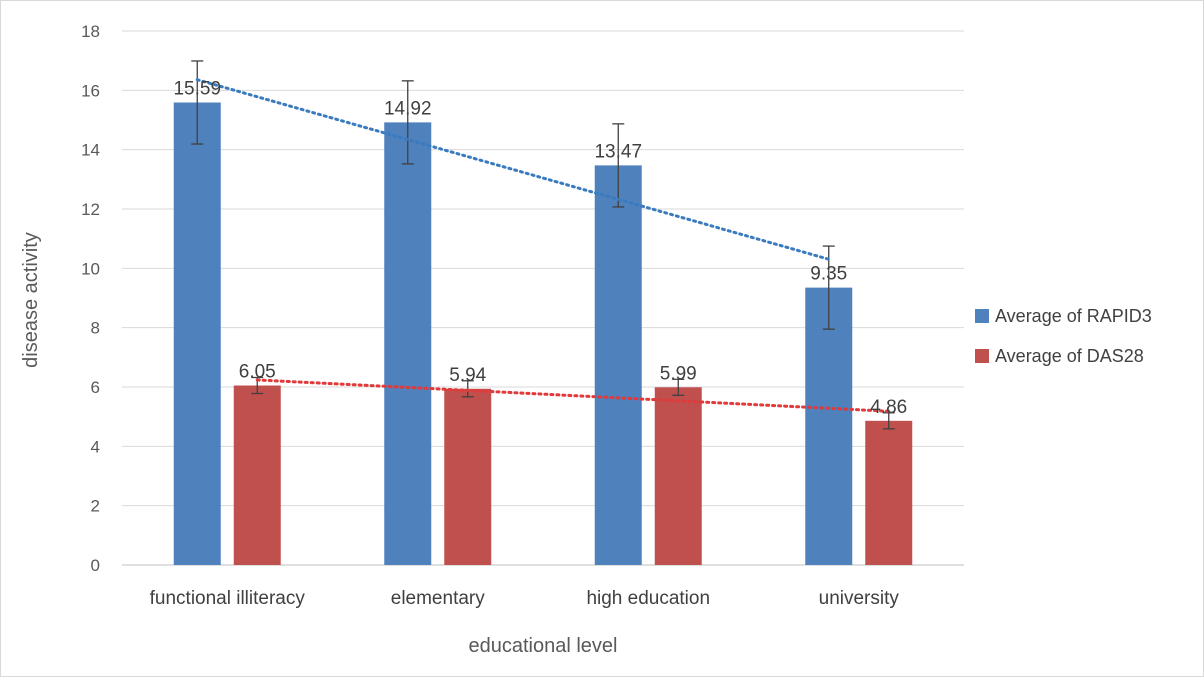 The image size is (1204, 677). I want to click on y-tick-label: 0, so click(95, 565).